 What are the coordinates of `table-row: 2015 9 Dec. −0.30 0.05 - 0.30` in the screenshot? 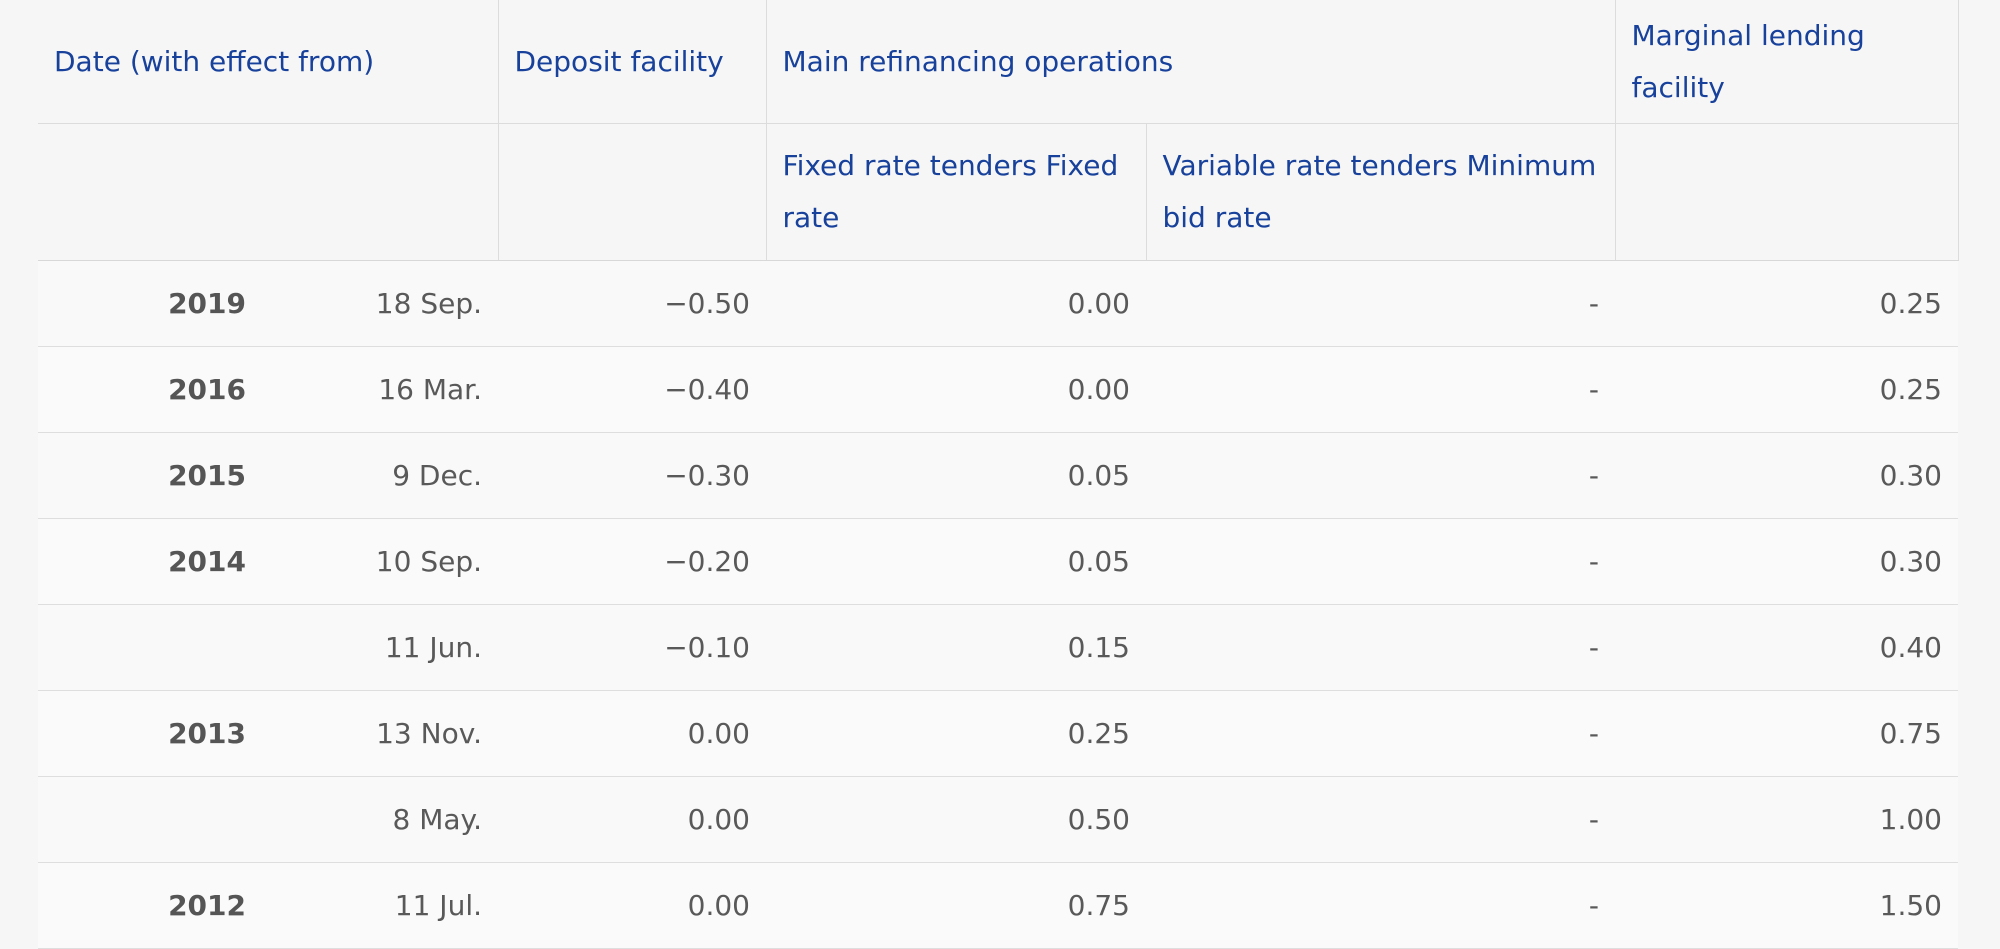 It's located at (998, 475).